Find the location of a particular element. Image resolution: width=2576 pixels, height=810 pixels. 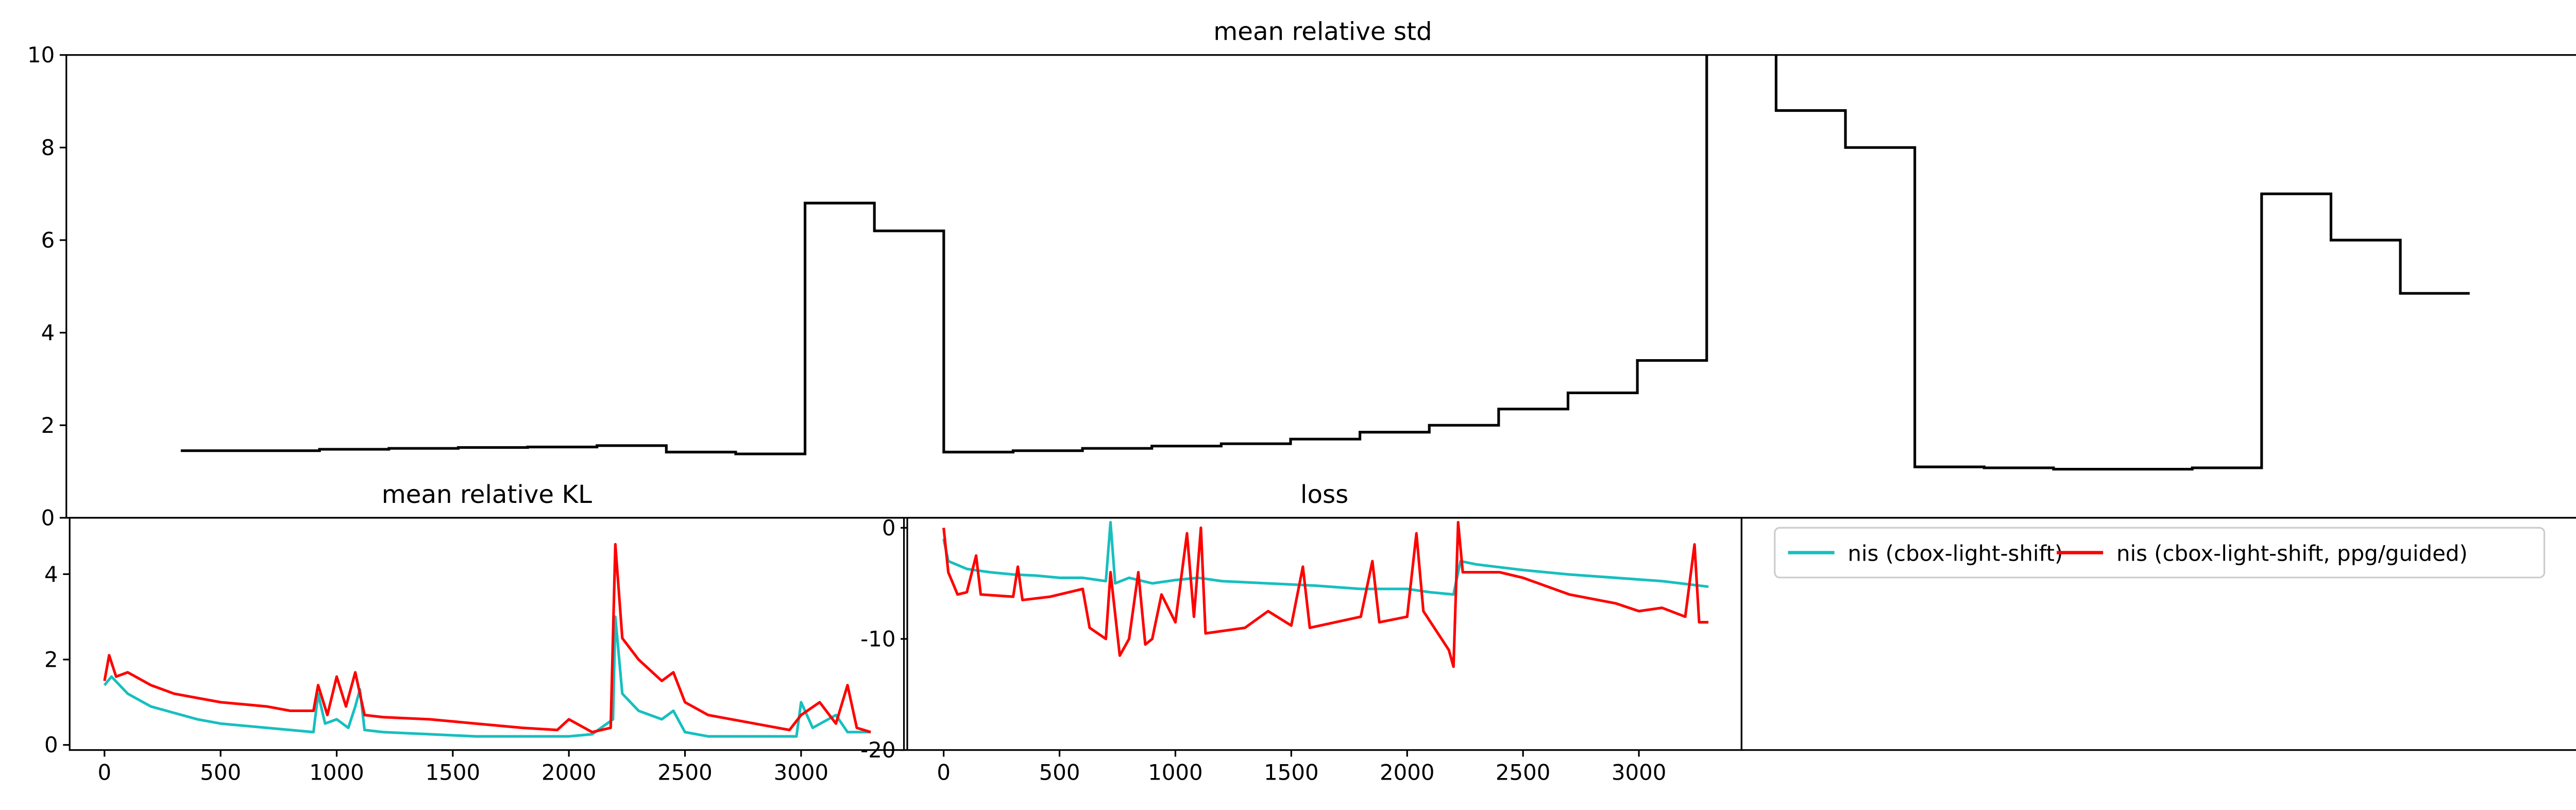

chart-title: loss is located at coordinates (1324, 494).